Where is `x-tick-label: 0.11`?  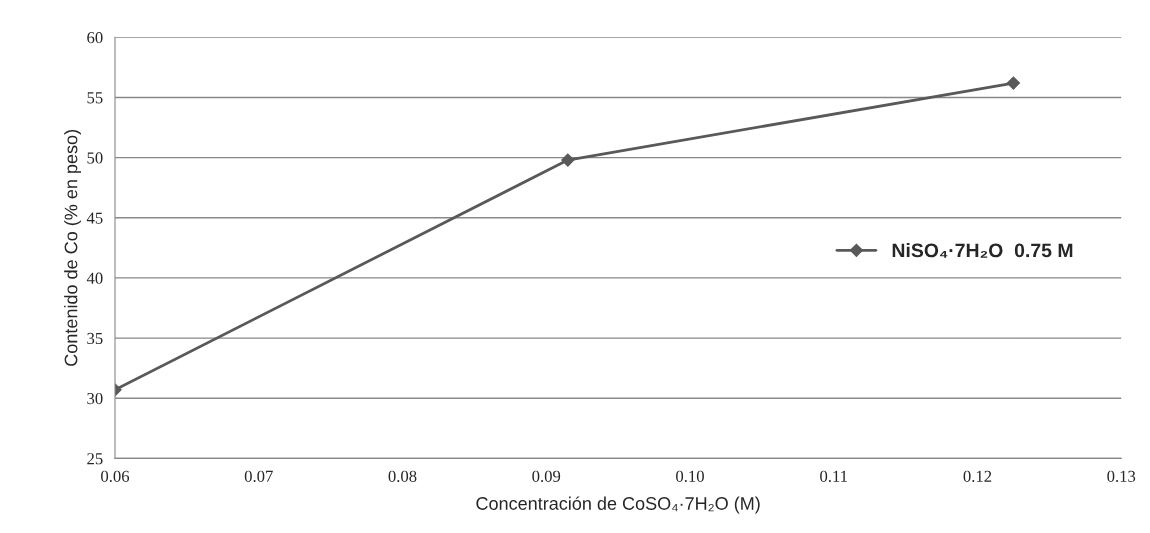
x-tick-label: 0.11 is located at coordinates (834, 476).